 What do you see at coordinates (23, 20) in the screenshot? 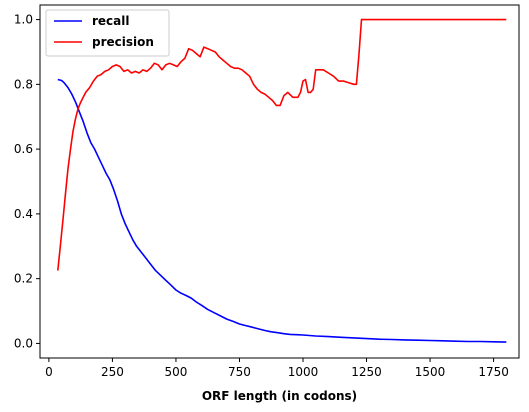
I see `y-tick-label: 1.0` at bounding box center [23, 20].